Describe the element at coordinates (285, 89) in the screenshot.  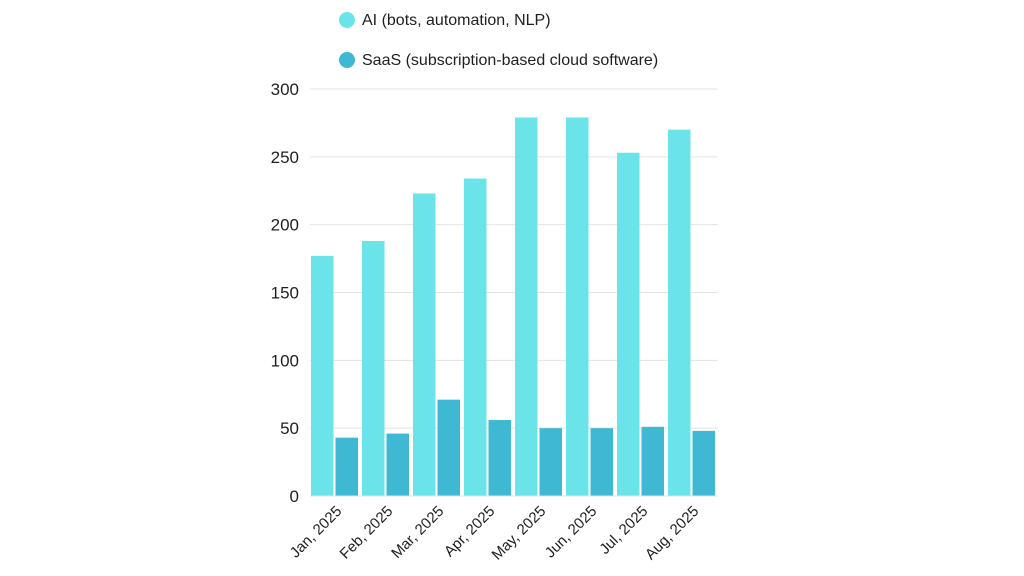
I see `y-tick-label-300: 300` at that location.